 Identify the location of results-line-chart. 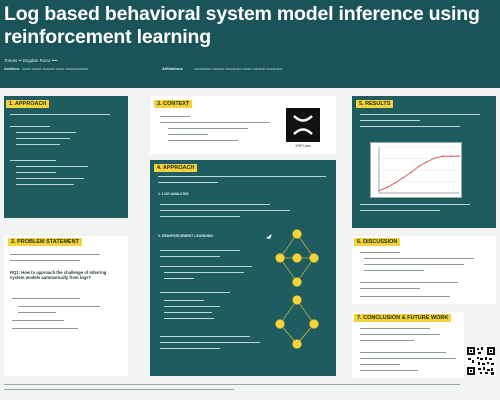
(419, 170).